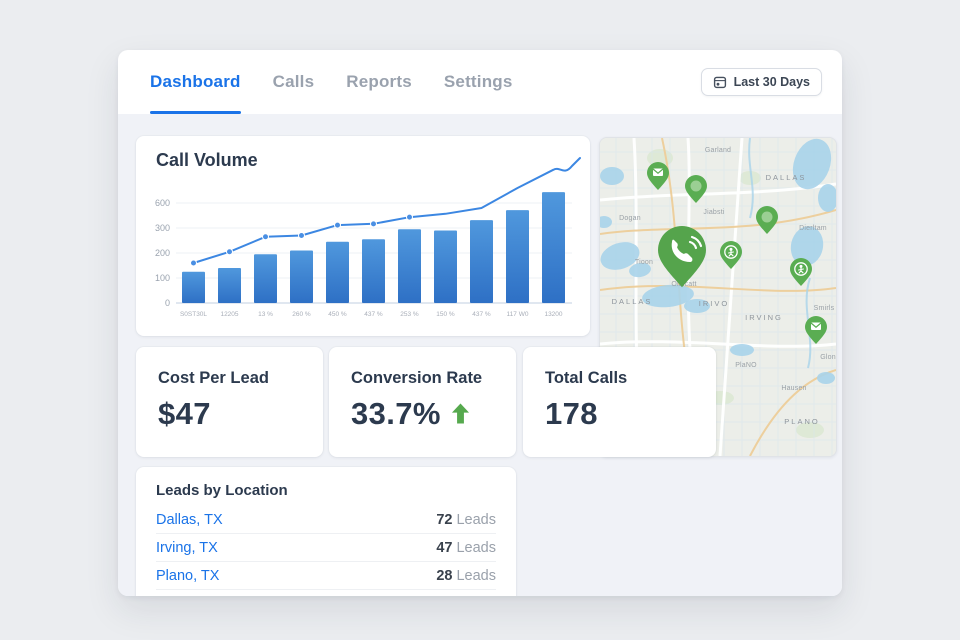 This screenshot has height=640, width=960. Describe the element at coordinates (195, 82) in the screenshot. I see `tab-dashboard: Dashboard` at that location.